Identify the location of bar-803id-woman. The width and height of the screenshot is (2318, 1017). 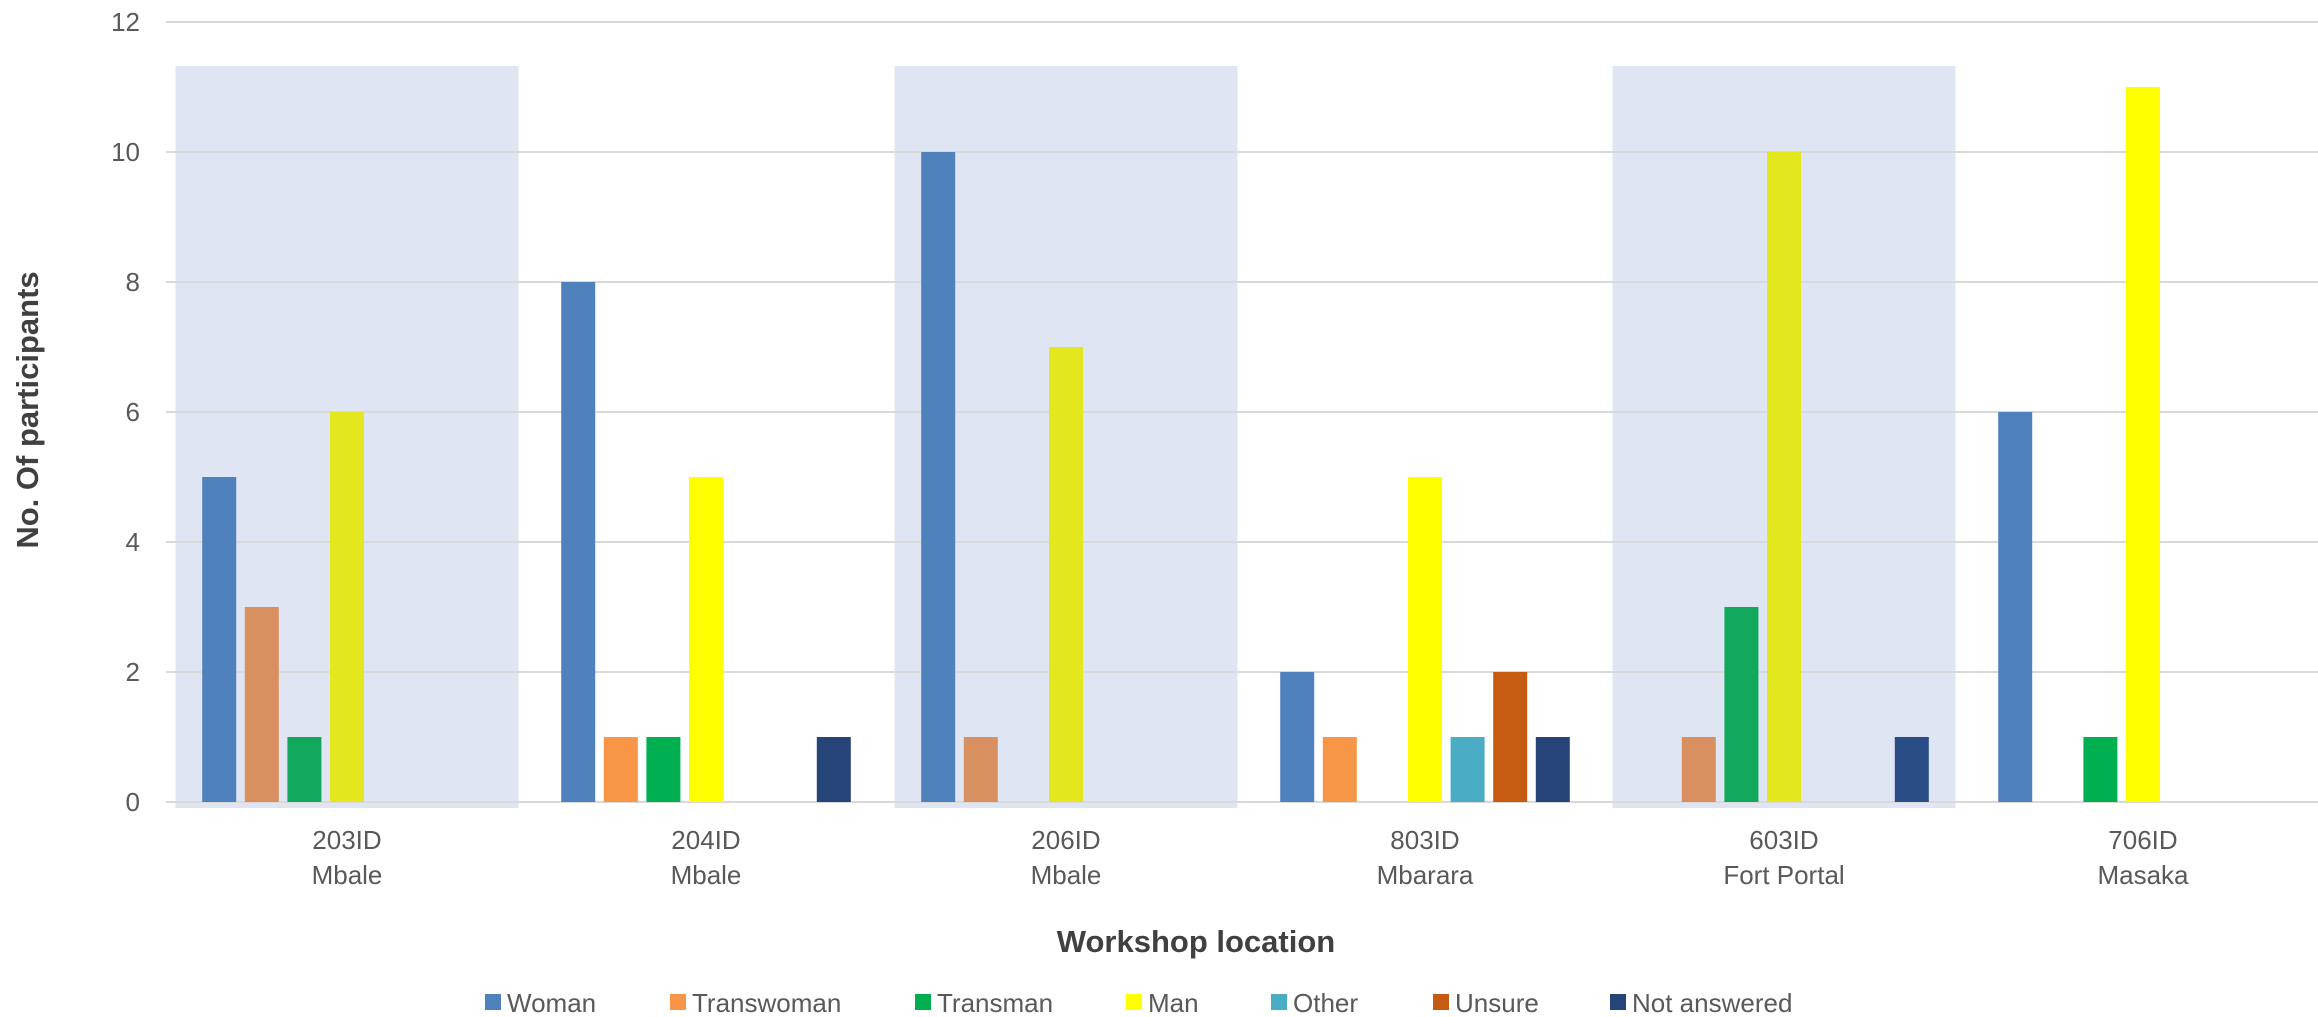
(1297, 737).